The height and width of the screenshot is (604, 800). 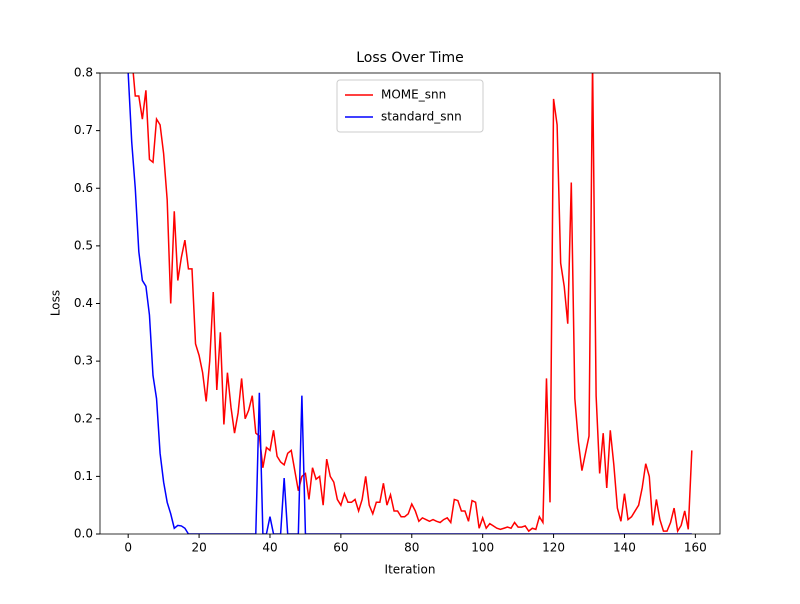 I want to click on y-tick-label: 0.2, so click(x=83, y=418).